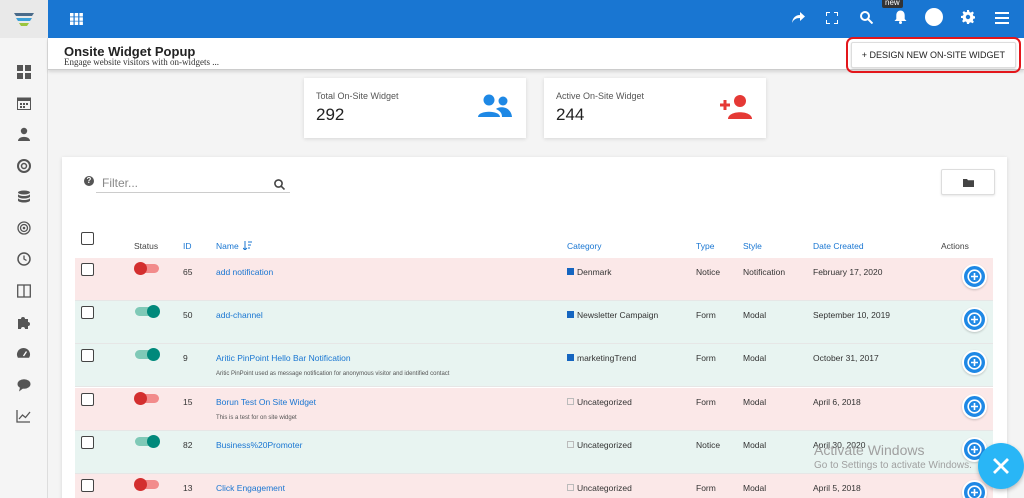 This screenshot has height=498, width=1024. What do you see at coordinates (87, 238) in the screenshot?
I see `select-all-checkbox` at bounding box center [87, 238].